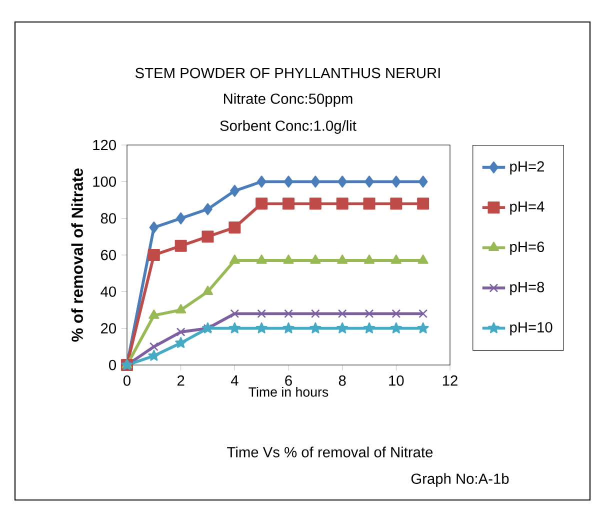  I want to click on x-tick-label: 12, so click(450, 380).